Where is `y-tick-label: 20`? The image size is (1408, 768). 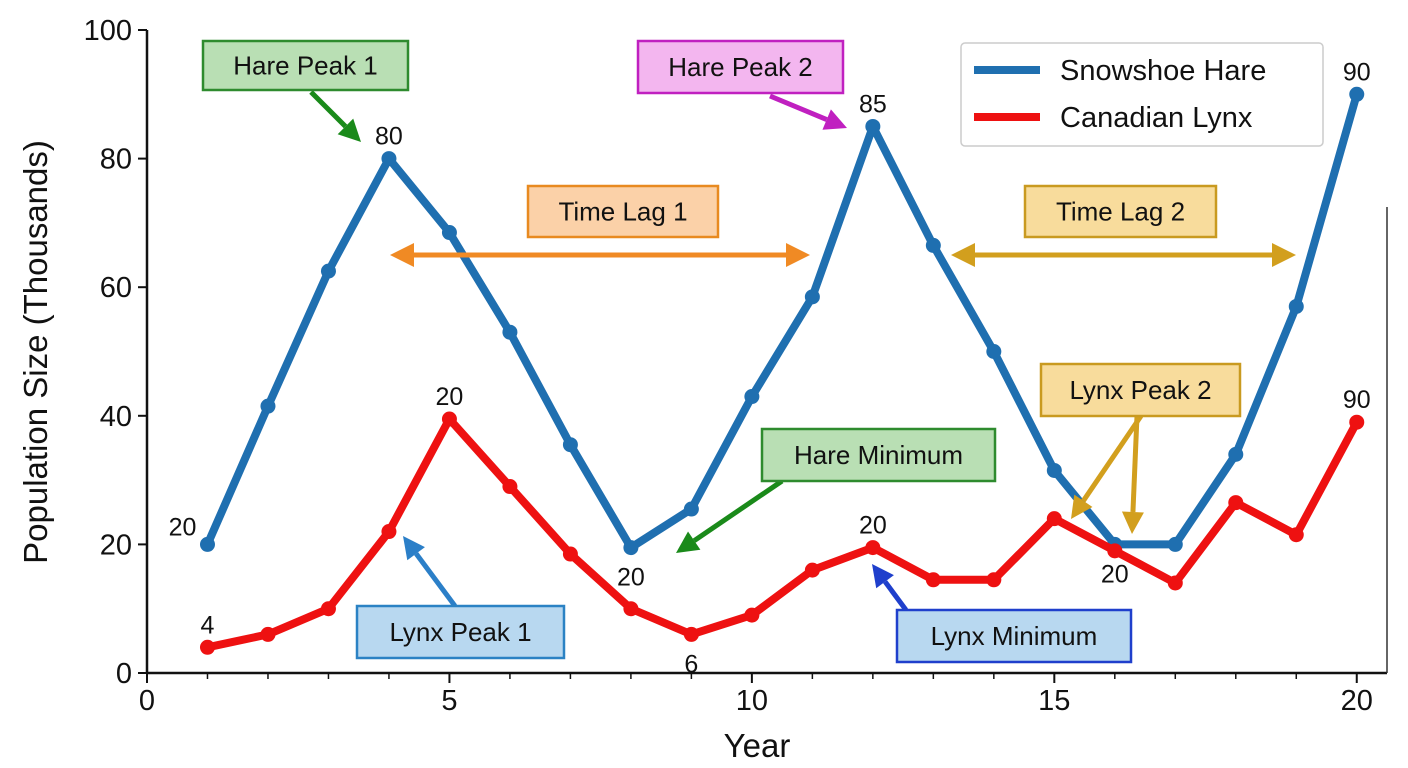
y-tick-label: 20 is located at coordinates (116, 545).